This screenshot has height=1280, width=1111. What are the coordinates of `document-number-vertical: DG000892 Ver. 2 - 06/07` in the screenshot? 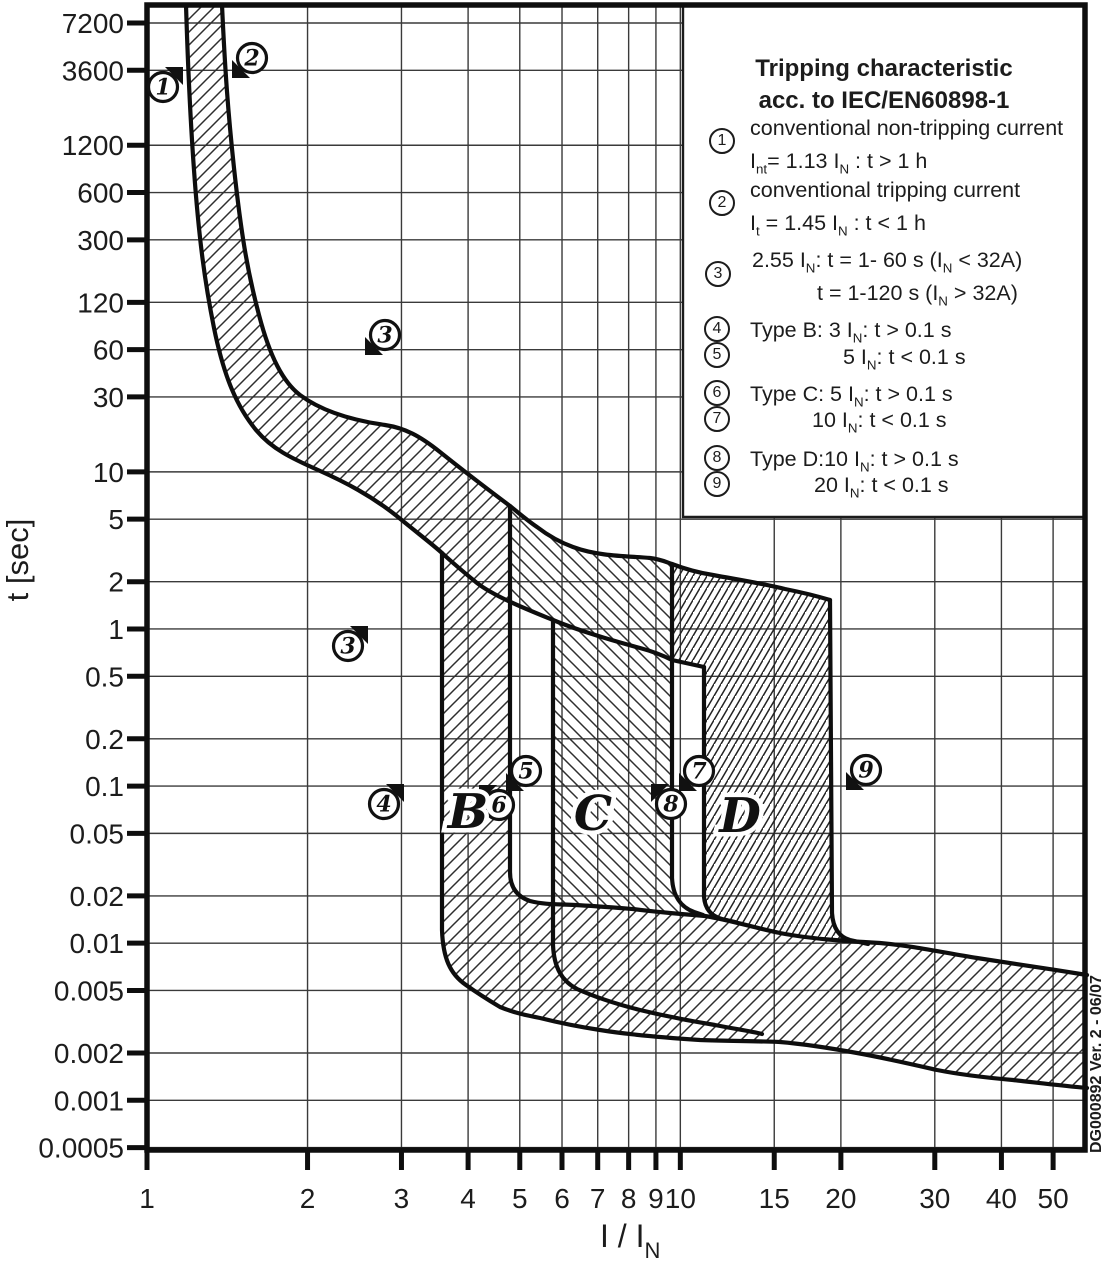 It's located at (1096, 1064).